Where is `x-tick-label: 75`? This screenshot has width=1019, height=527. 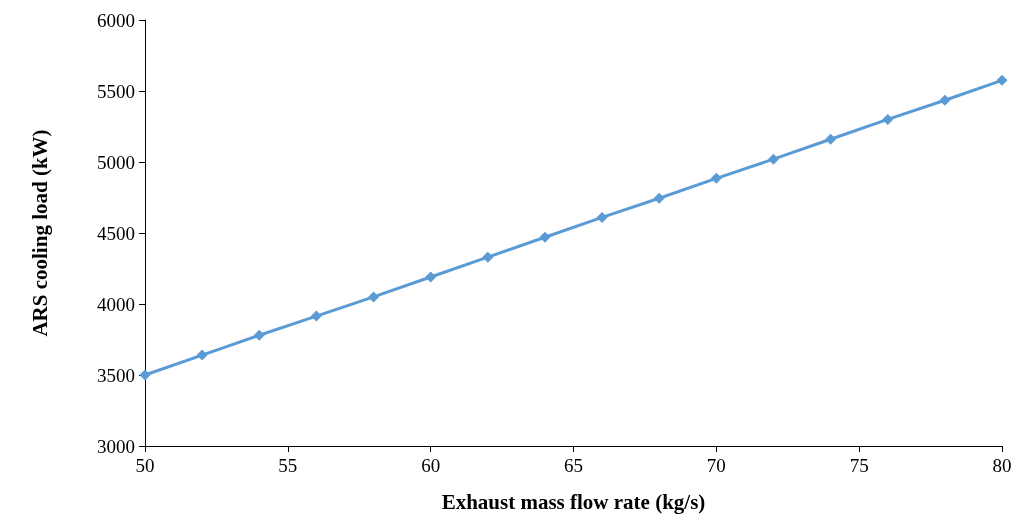
x-tick-label: 75 is located at coordinates (859, 465).